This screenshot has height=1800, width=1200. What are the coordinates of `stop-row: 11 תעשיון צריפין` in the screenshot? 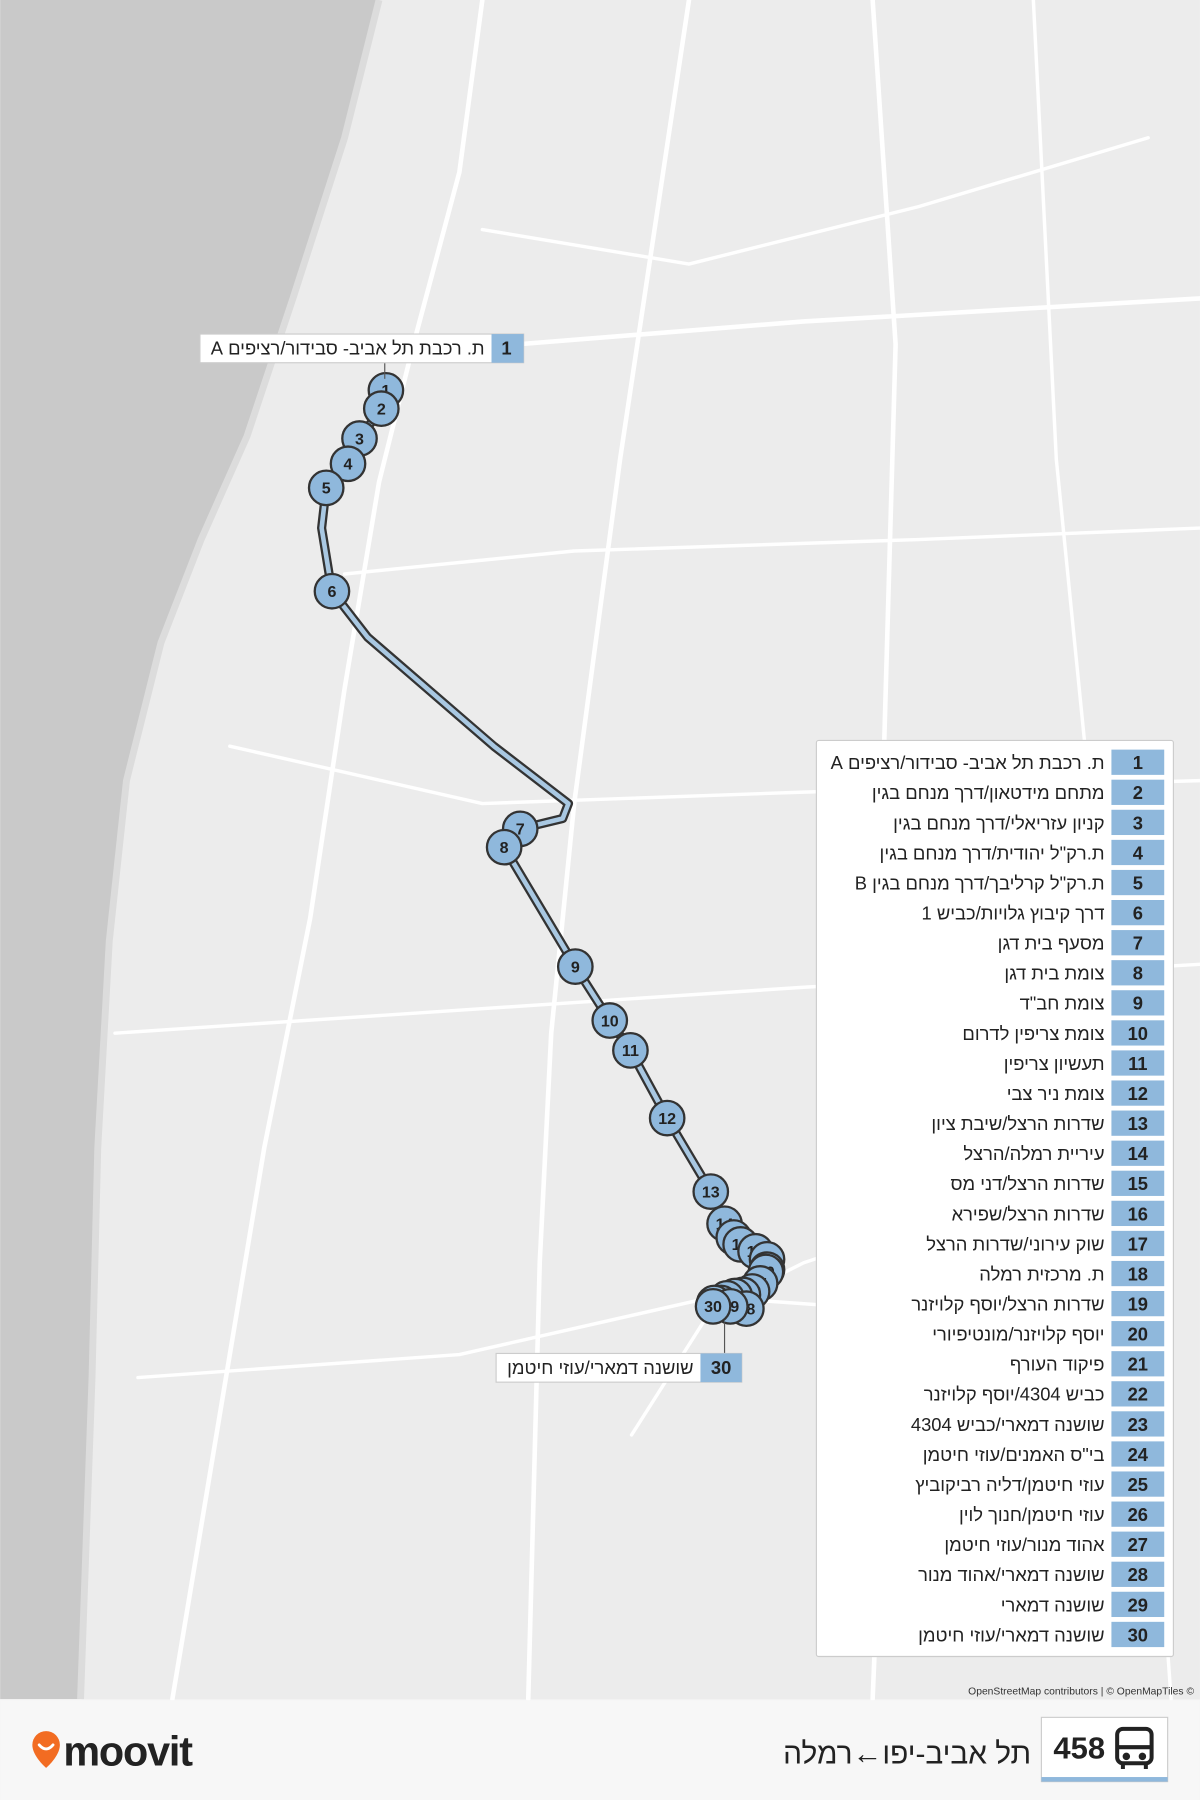 It's located at (1084, 1063).